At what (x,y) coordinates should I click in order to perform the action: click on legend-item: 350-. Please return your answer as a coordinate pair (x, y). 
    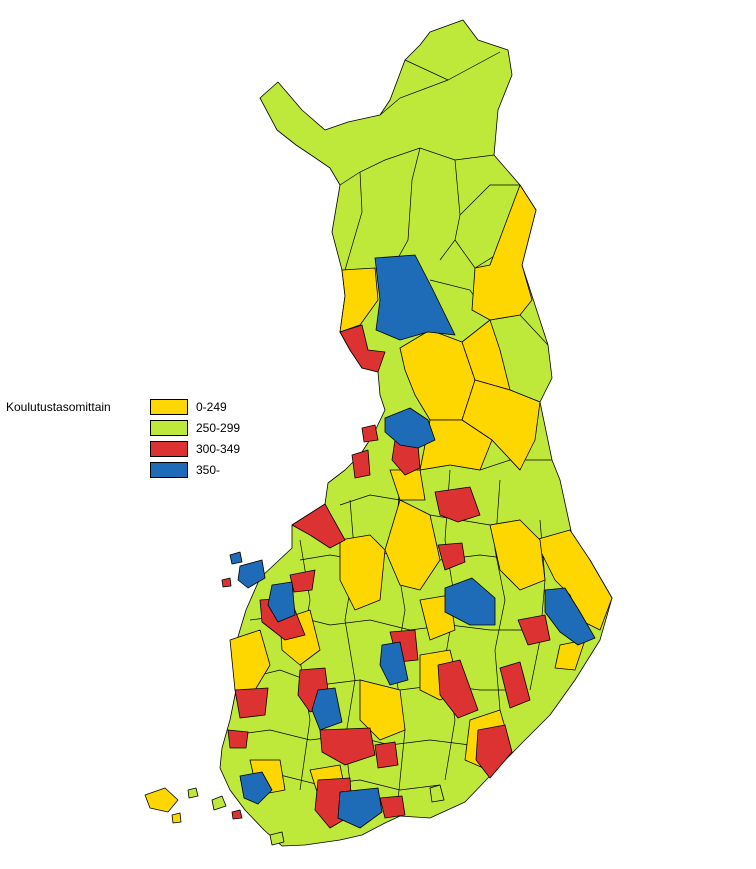
    Looking at the image, I should click on (195, 469).